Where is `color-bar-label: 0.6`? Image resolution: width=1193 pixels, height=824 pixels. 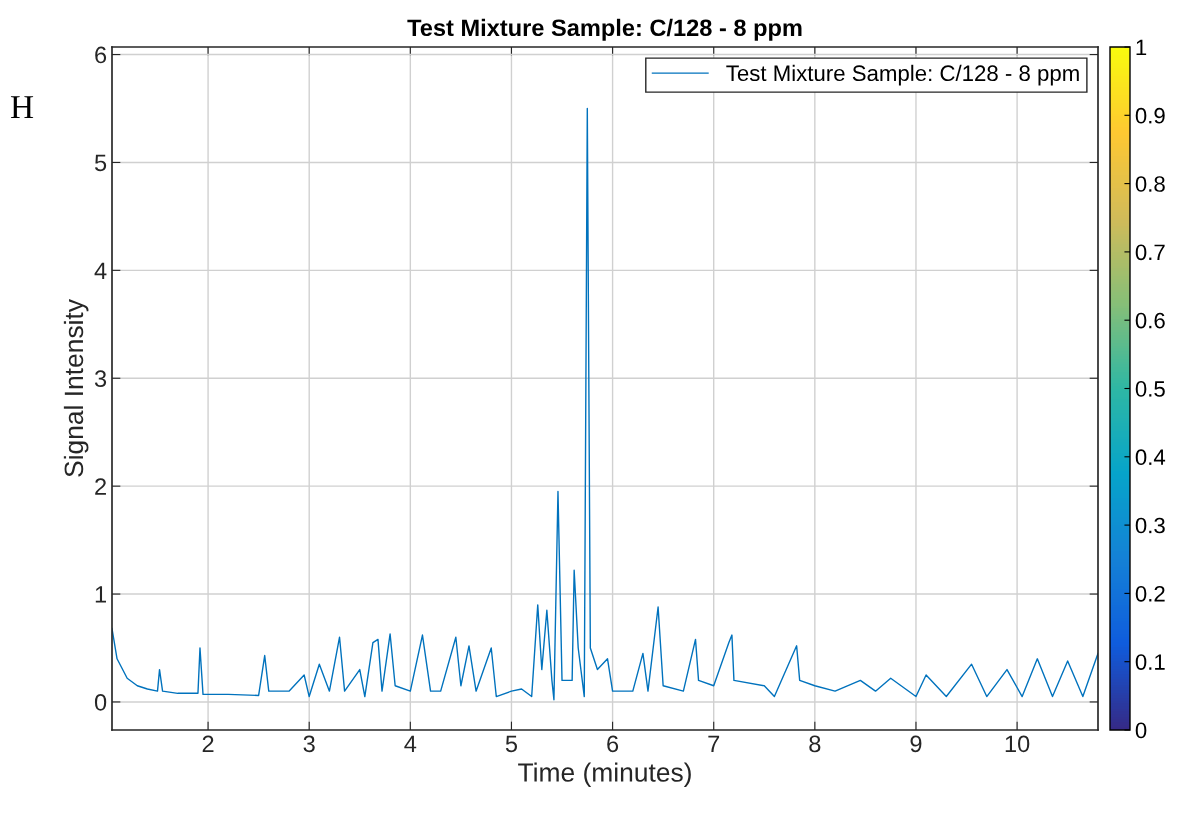 color-bar-label: 0.6 is located at coordinates (1150, 320).